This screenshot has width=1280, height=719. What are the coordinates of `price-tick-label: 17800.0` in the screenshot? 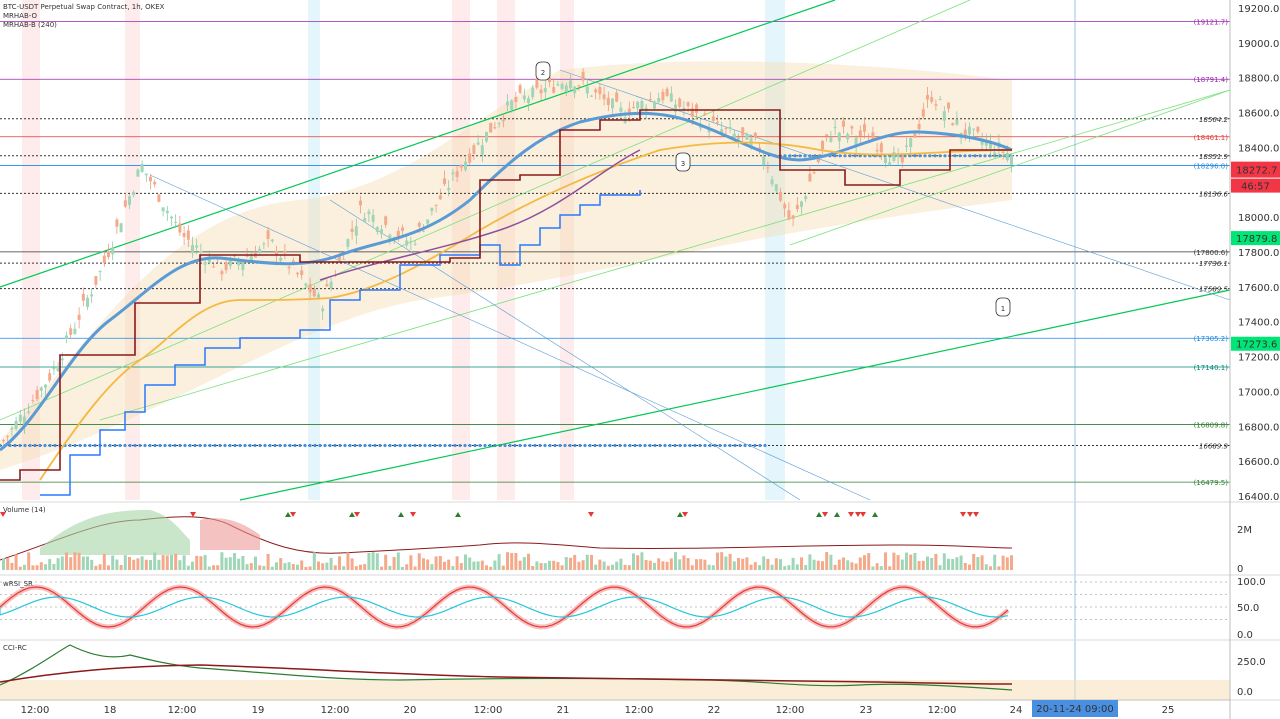 It's located at (1258, 253).